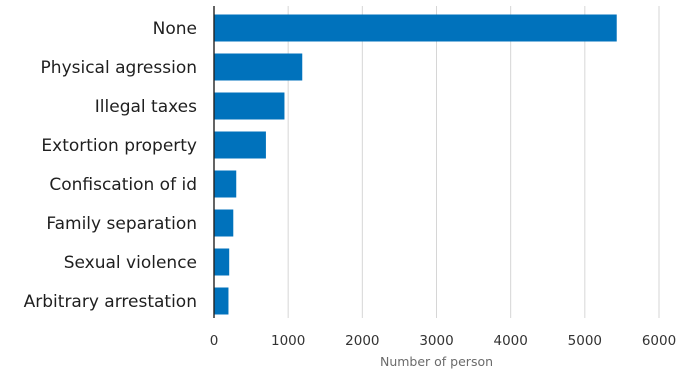 The width and height of the screenshot is (679, 372). What do you see at coordinates (362, 341) in the screenshot?
I see `x-tick-label: 2000` at bounding box center [362, 341].